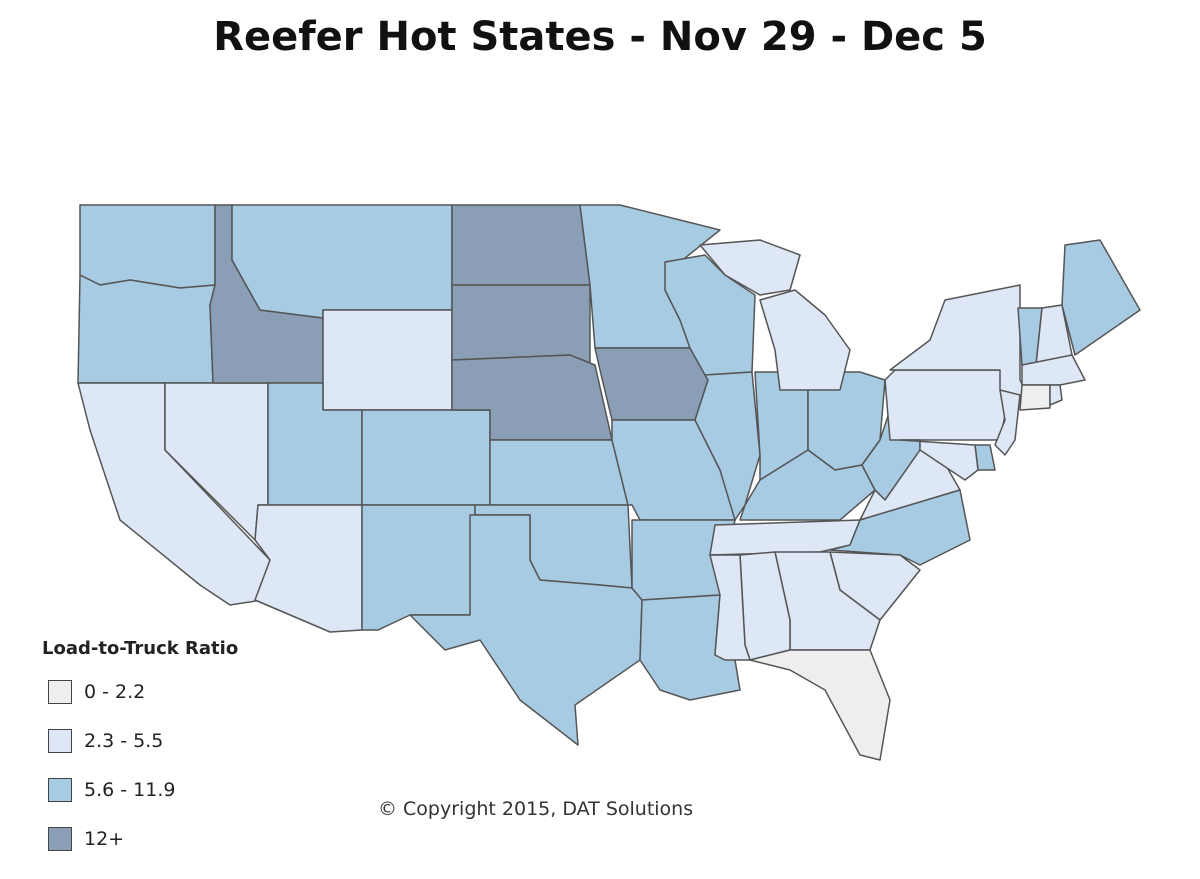  I want to click on legend-label: 5.6 - 11.9, so click(130, 789).